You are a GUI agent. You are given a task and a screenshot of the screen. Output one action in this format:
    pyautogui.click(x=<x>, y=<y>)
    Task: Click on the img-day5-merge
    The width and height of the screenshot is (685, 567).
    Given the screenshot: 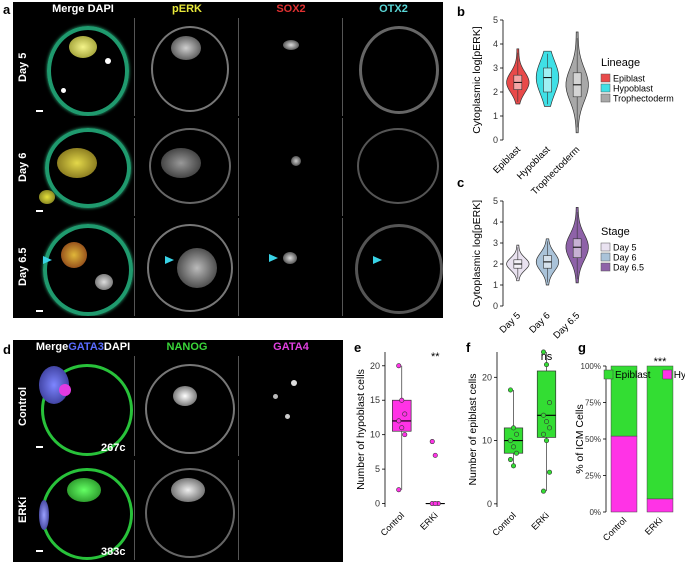 What is the action you would take?
    pyautogui.click(x=84, y=67)
    